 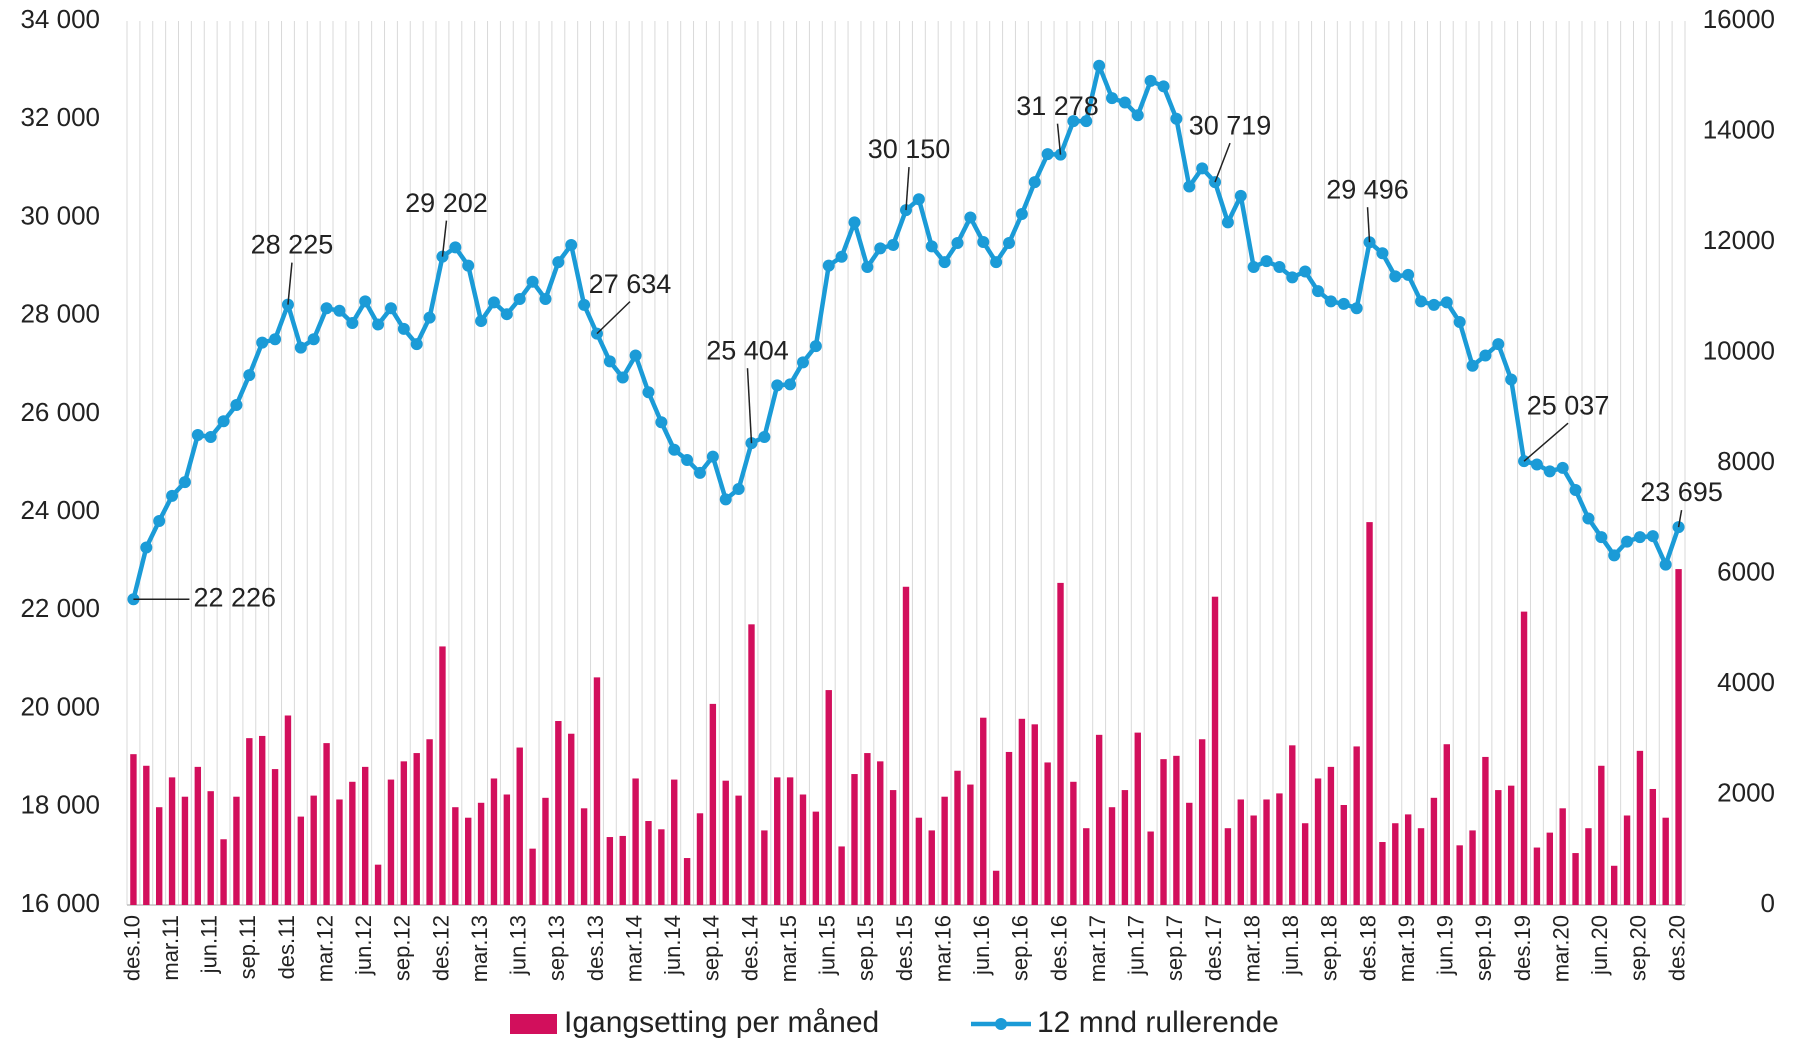 I want to click on data-label: 29 202, so click(x=446, y=203).